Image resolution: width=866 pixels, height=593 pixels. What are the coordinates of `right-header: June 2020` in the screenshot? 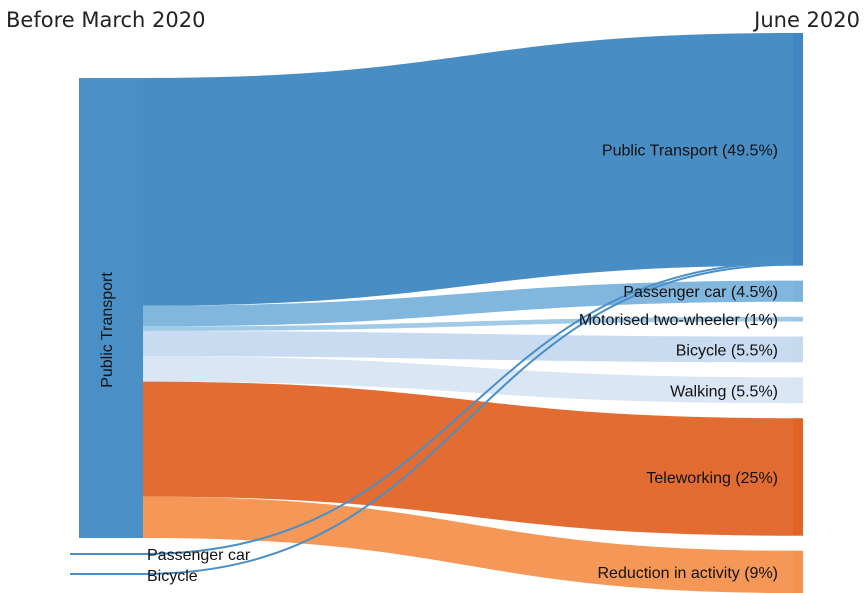 It's located at (806, 20).